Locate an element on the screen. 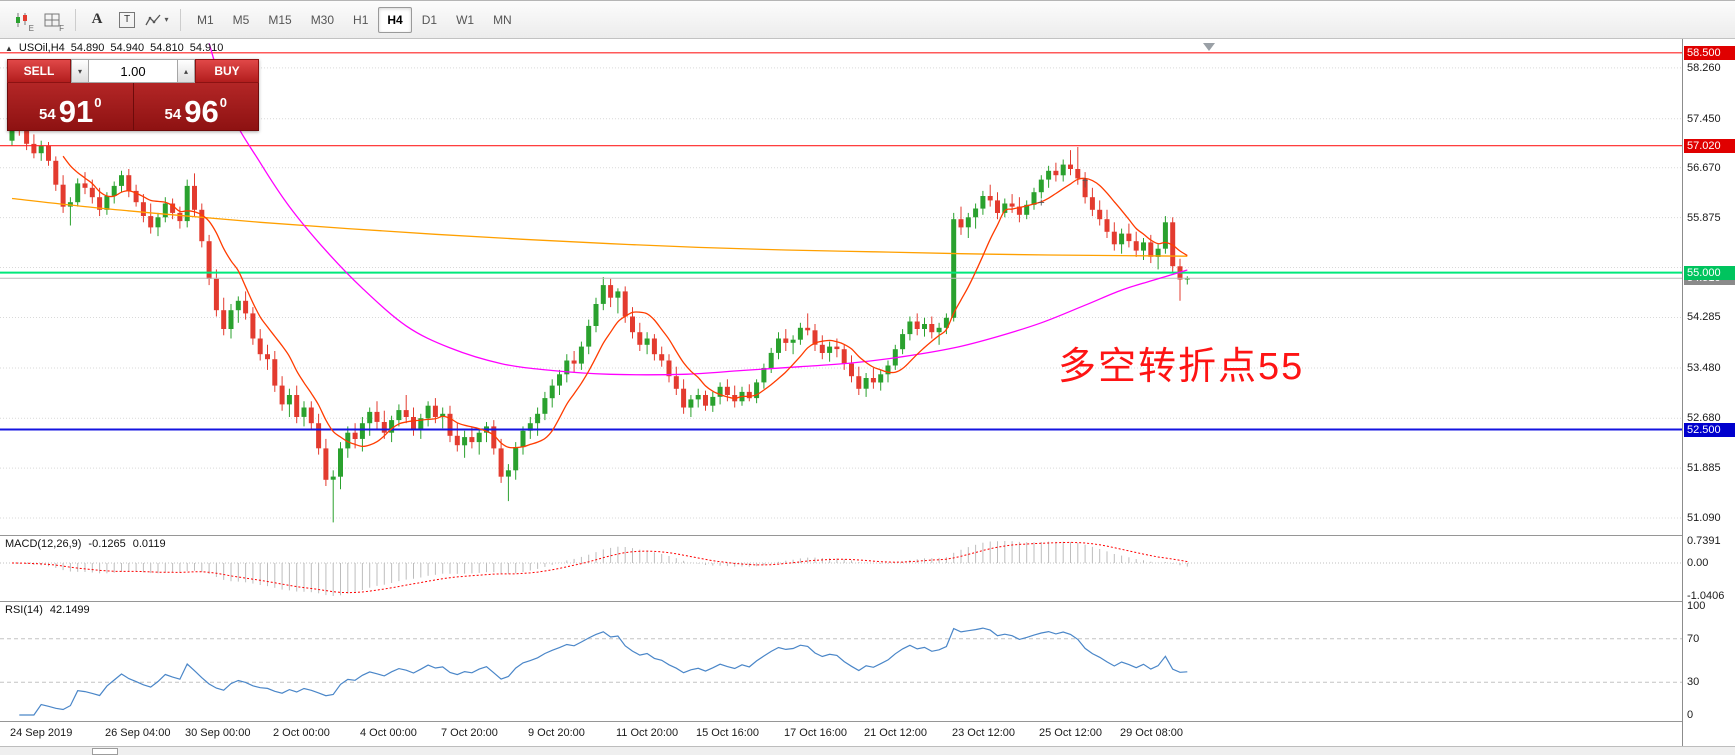 The height and width of the screenshot is (755, 1735). timeframe-m30-button: M30 is located at coordinates (322, 20).